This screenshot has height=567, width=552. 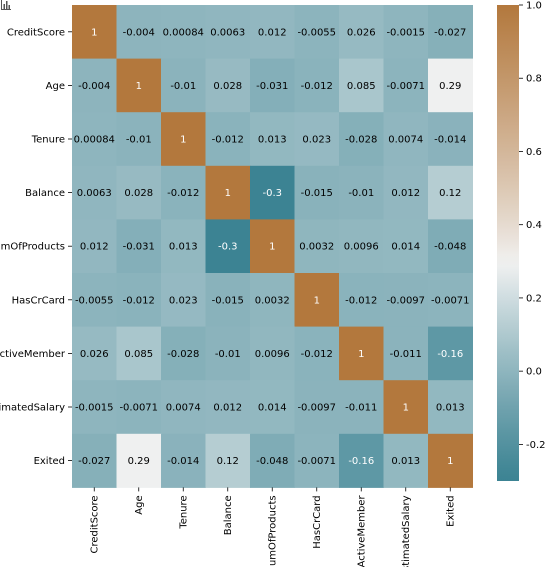 What do you see at coordinates (361, 408) in the screenshot?
I see `cell-value-label: -0.011` at bounding box center [361, 408].